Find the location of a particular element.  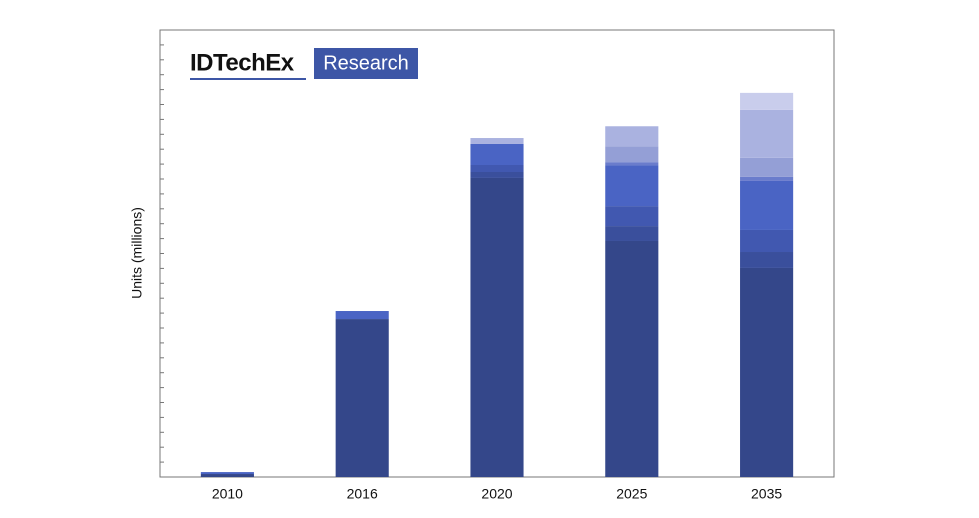

logo-tag: Research is located at coordinates (366, 63).